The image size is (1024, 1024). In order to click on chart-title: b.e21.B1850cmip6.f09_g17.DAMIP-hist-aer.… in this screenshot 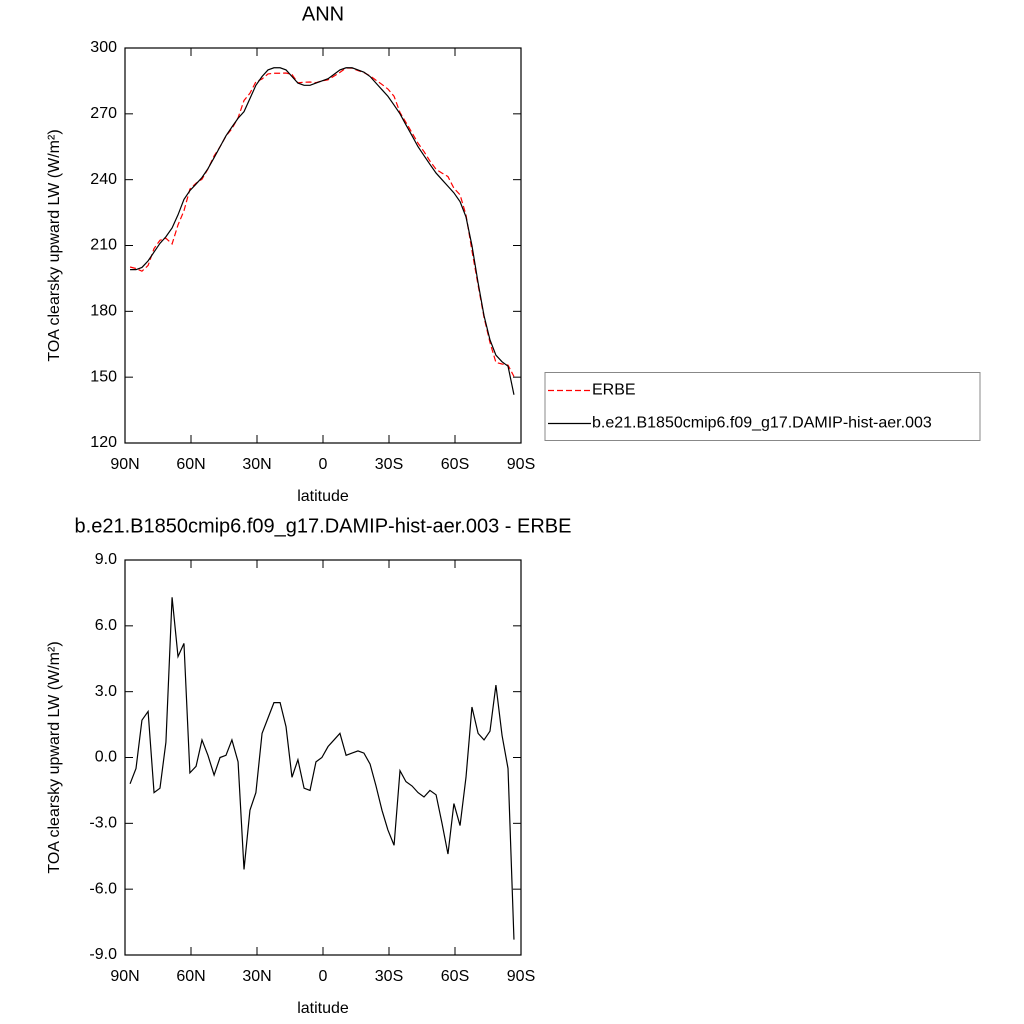, I will do `click(323, 526)`.